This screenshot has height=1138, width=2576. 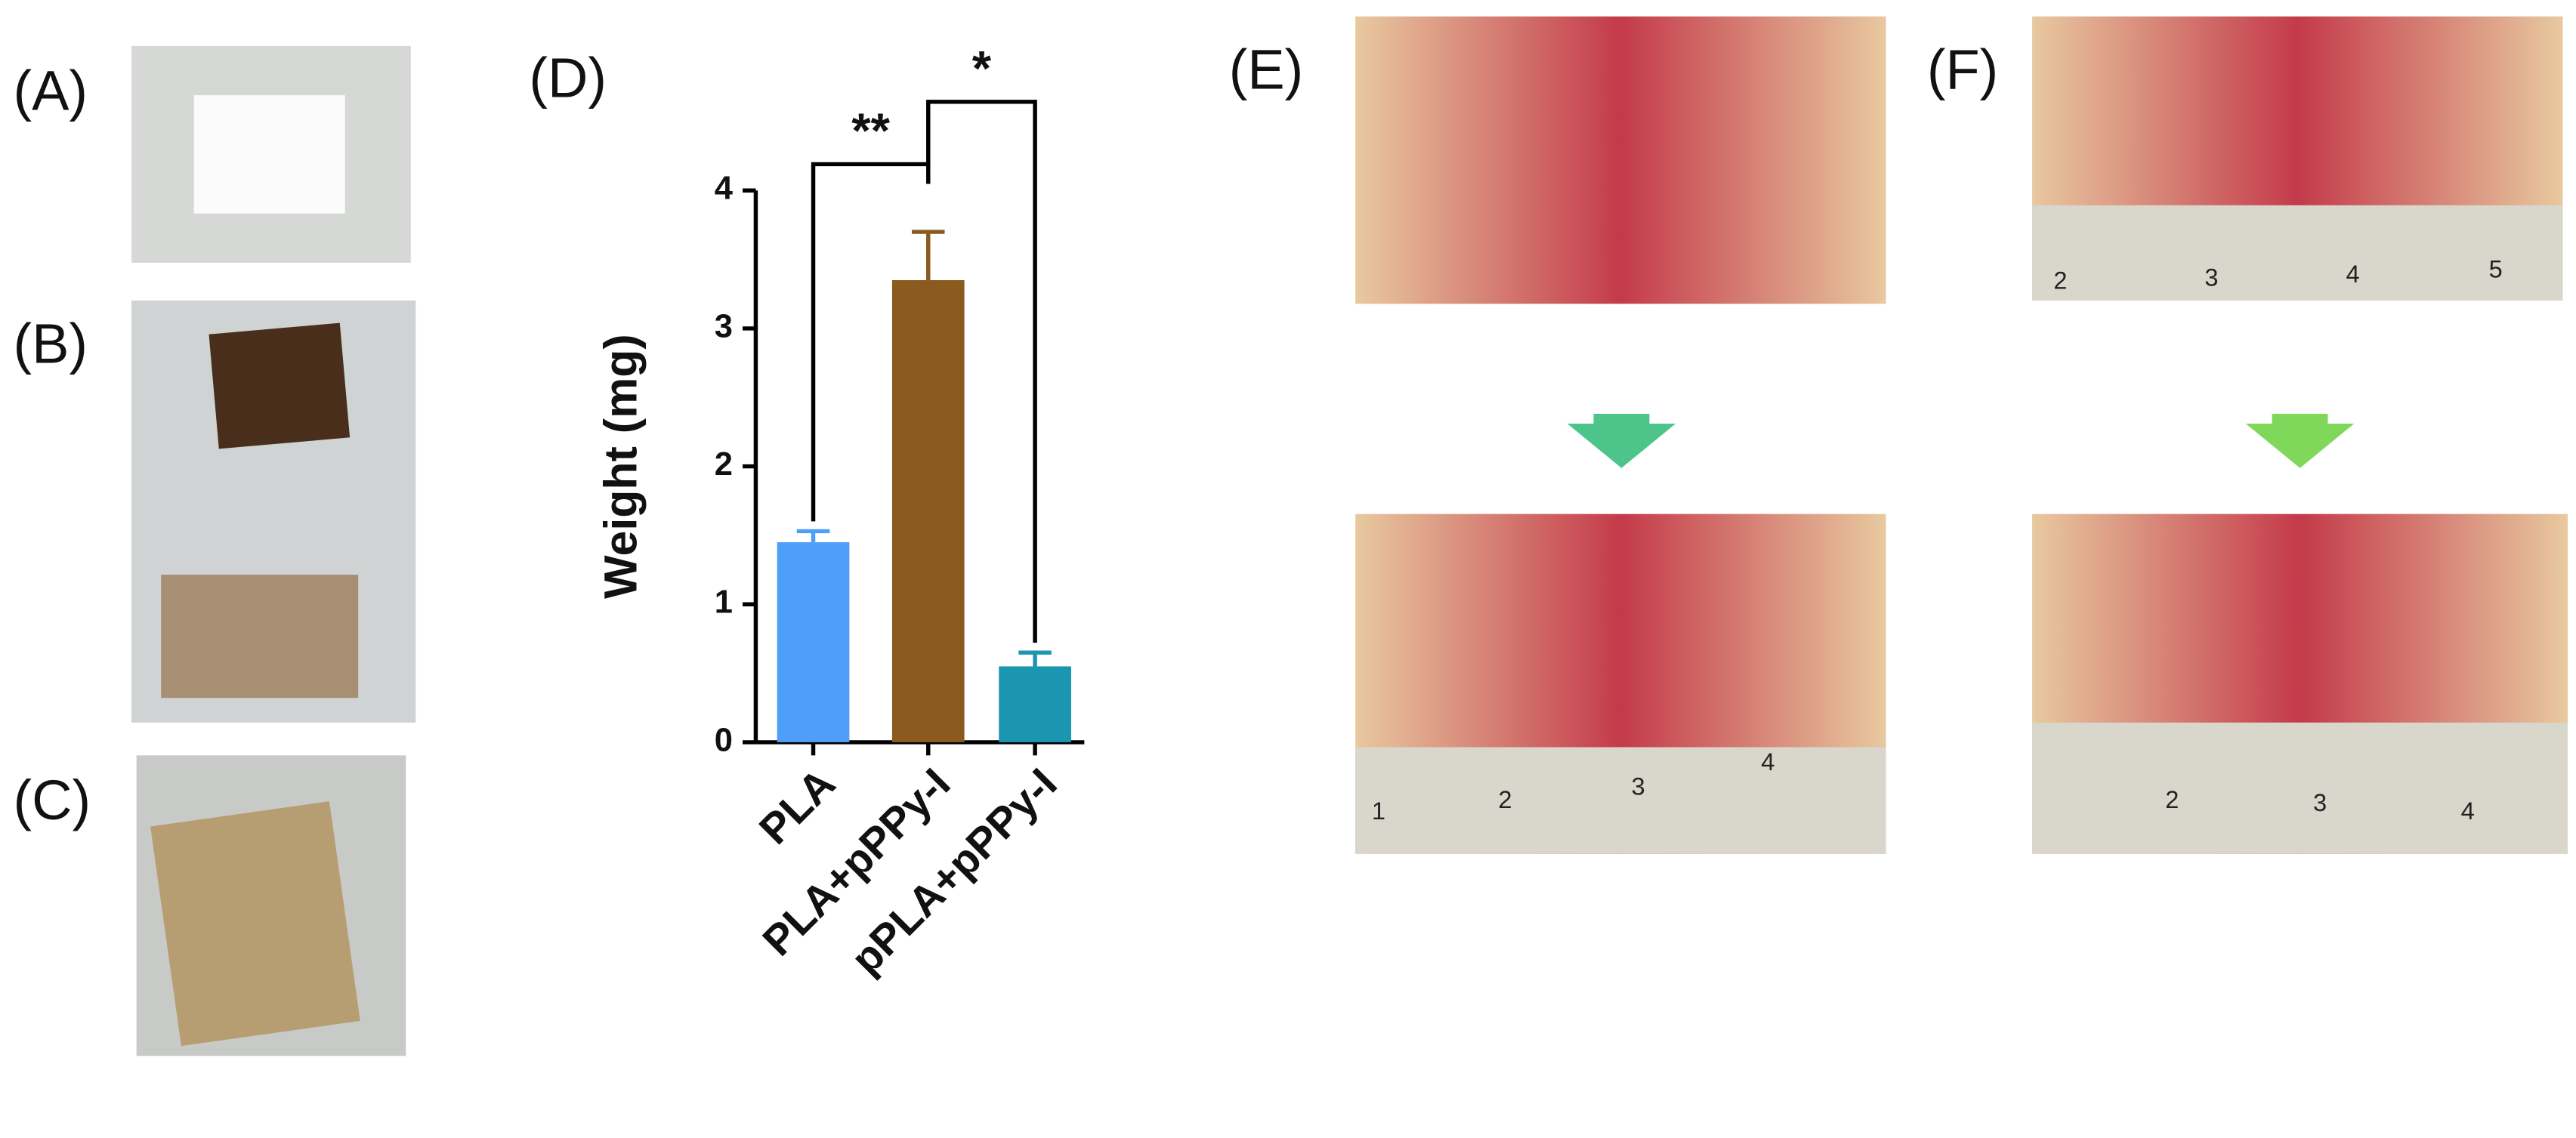 What do you see at coordinates (982, 68) in the screenshot?
I see `significance-label: *` at bounding box center [982, 68].